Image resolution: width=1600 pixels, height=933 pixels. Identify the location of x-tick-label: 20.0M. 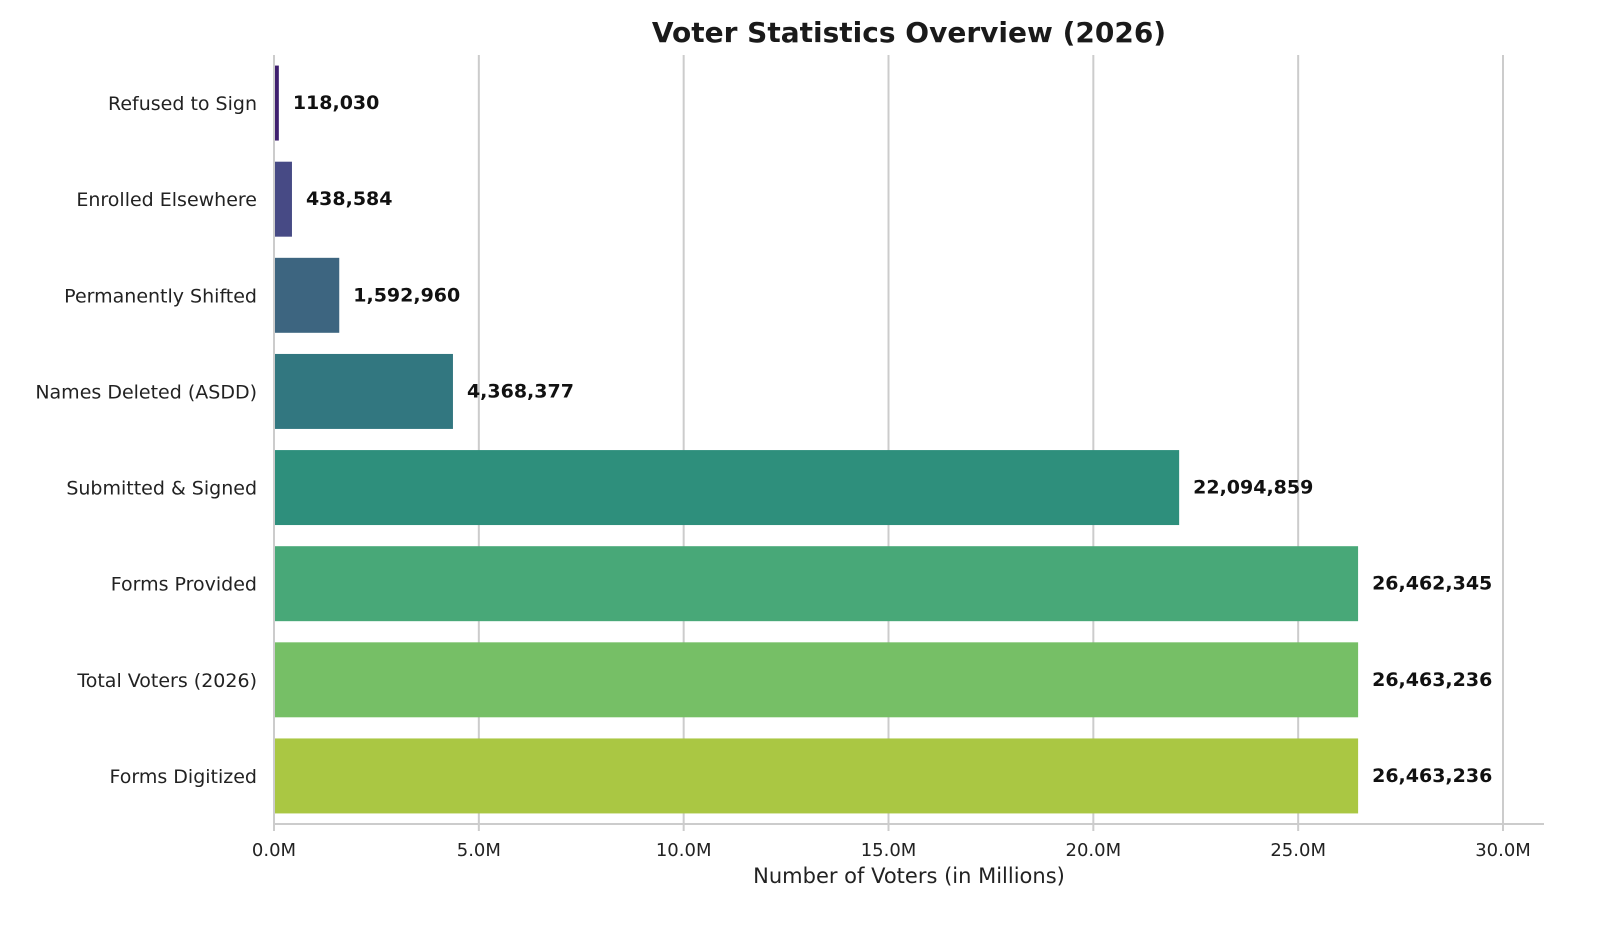
(1094, 850).